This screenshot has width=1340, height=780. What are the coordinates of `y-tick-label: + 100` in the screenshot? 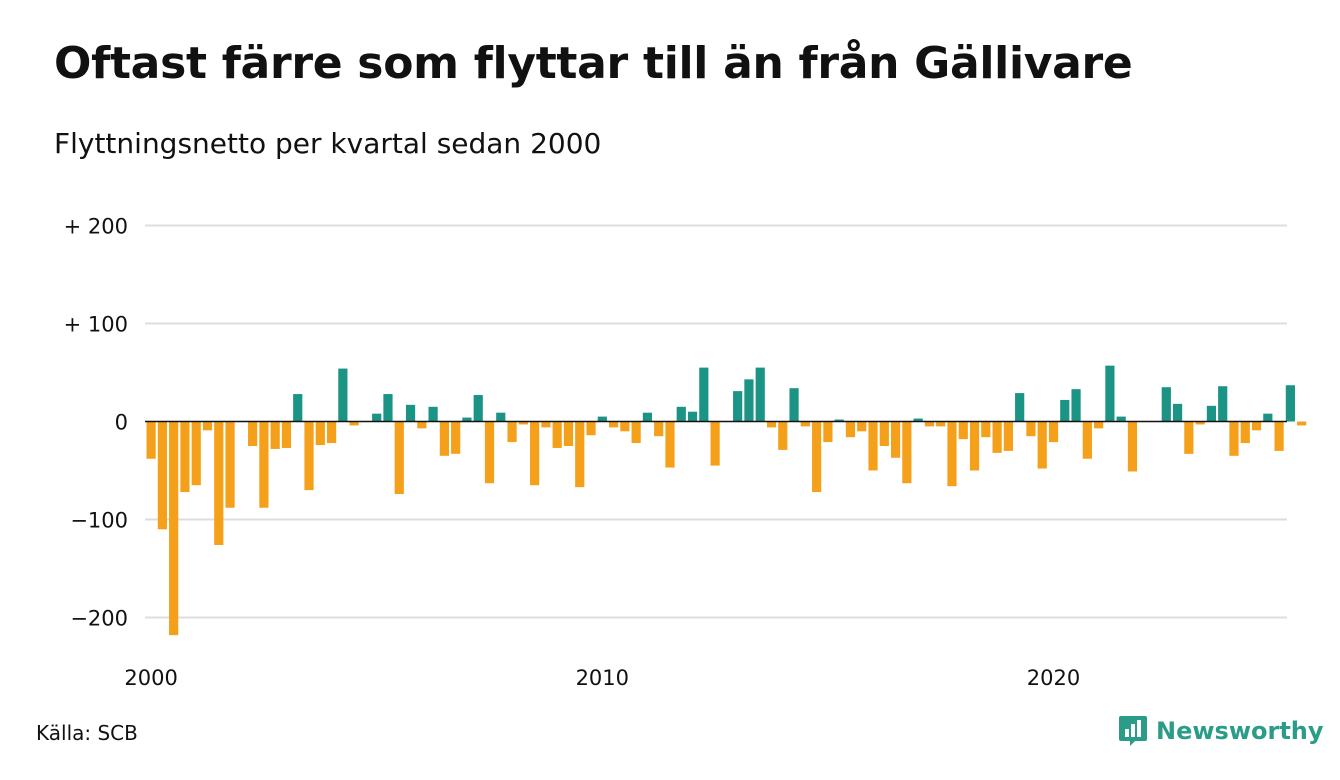 It's located at (96, 325).